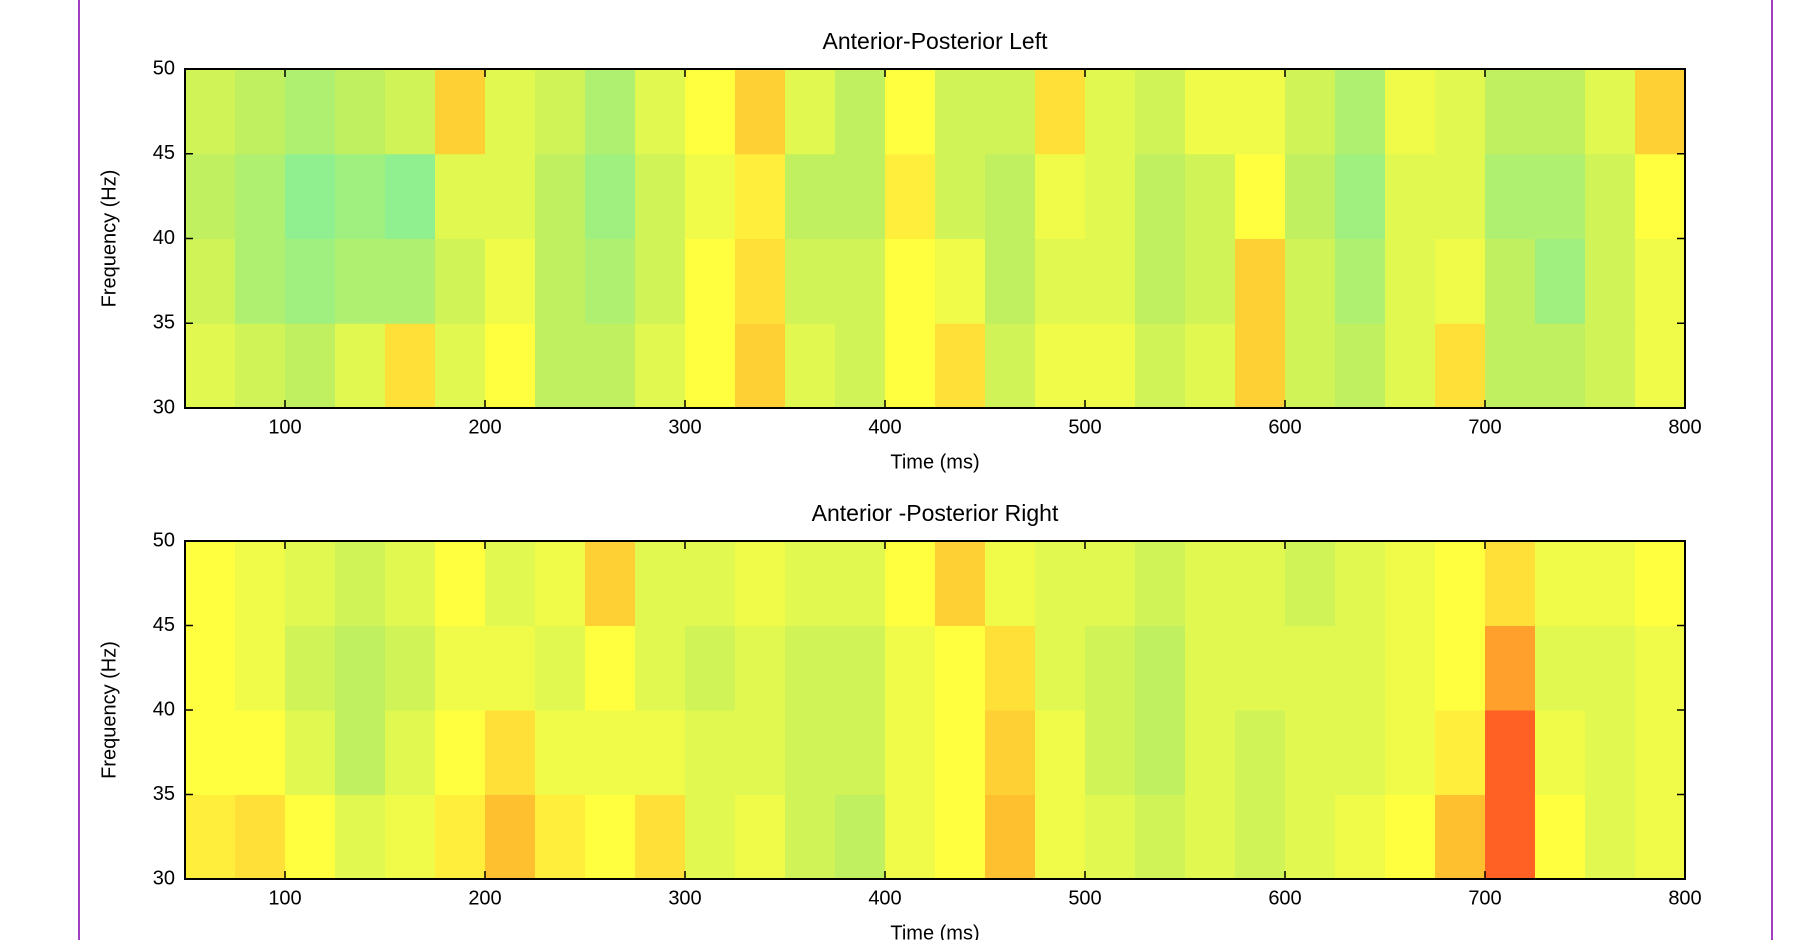  Describe the element at coordinates (936, 41) in the screenshot. I see `chart-title: Anterior-Posterior Left` at that location.